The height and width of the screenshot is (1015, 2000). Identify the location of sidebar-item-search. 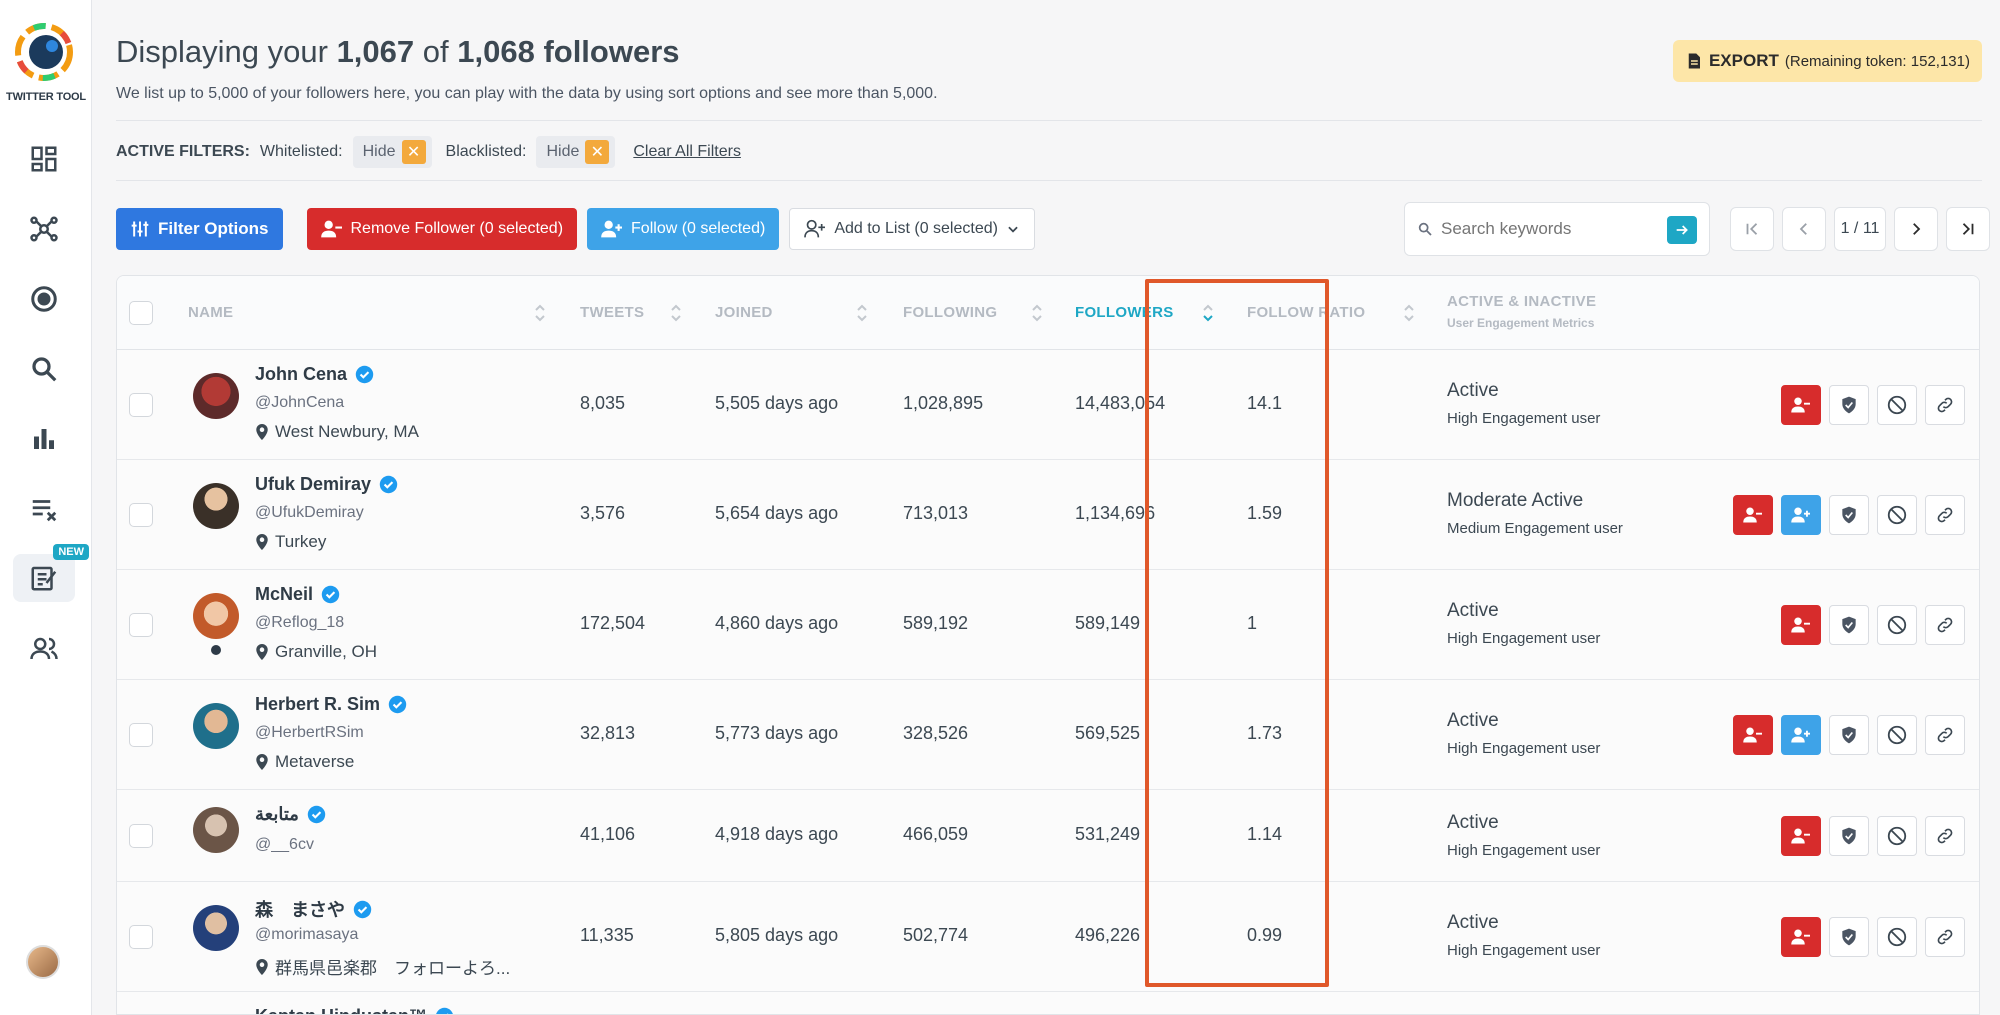
(44, 369).